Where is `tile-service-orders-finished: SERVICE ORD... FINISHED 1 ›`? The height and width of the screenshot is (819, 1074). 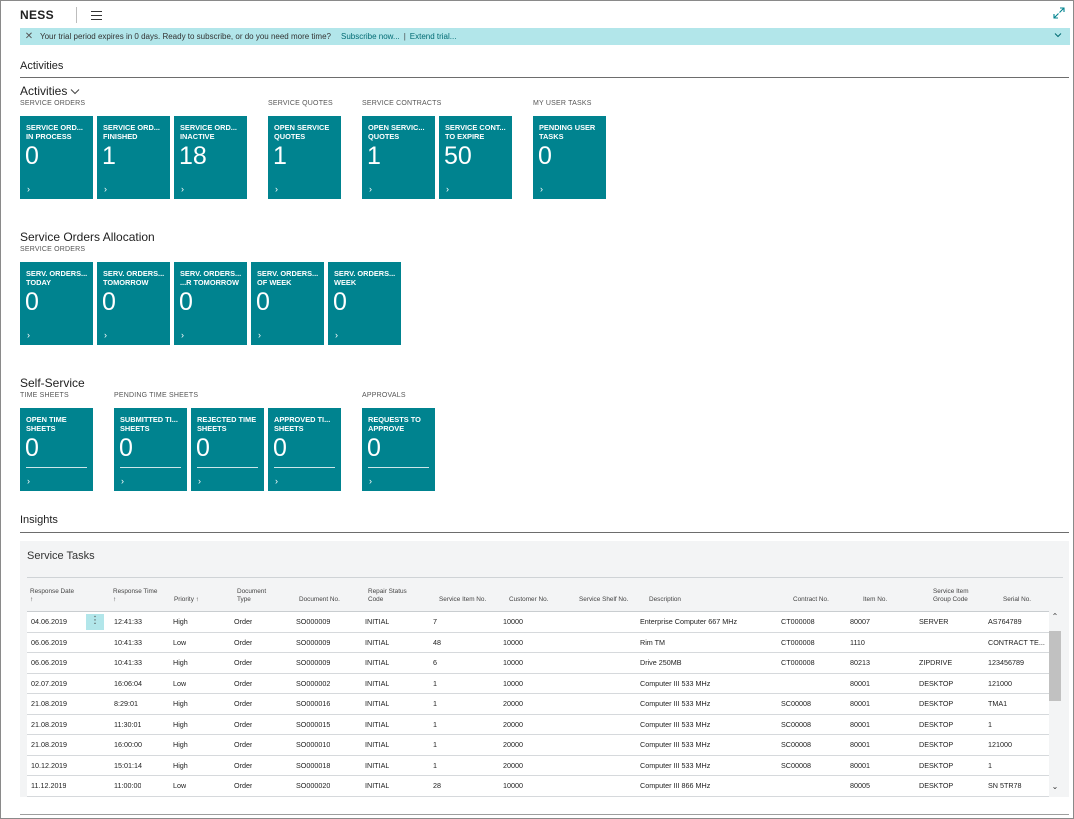
tile-service-orders-finished: SERVICE ORD... FINISHED 1 › is located at coordinates (133, 157).